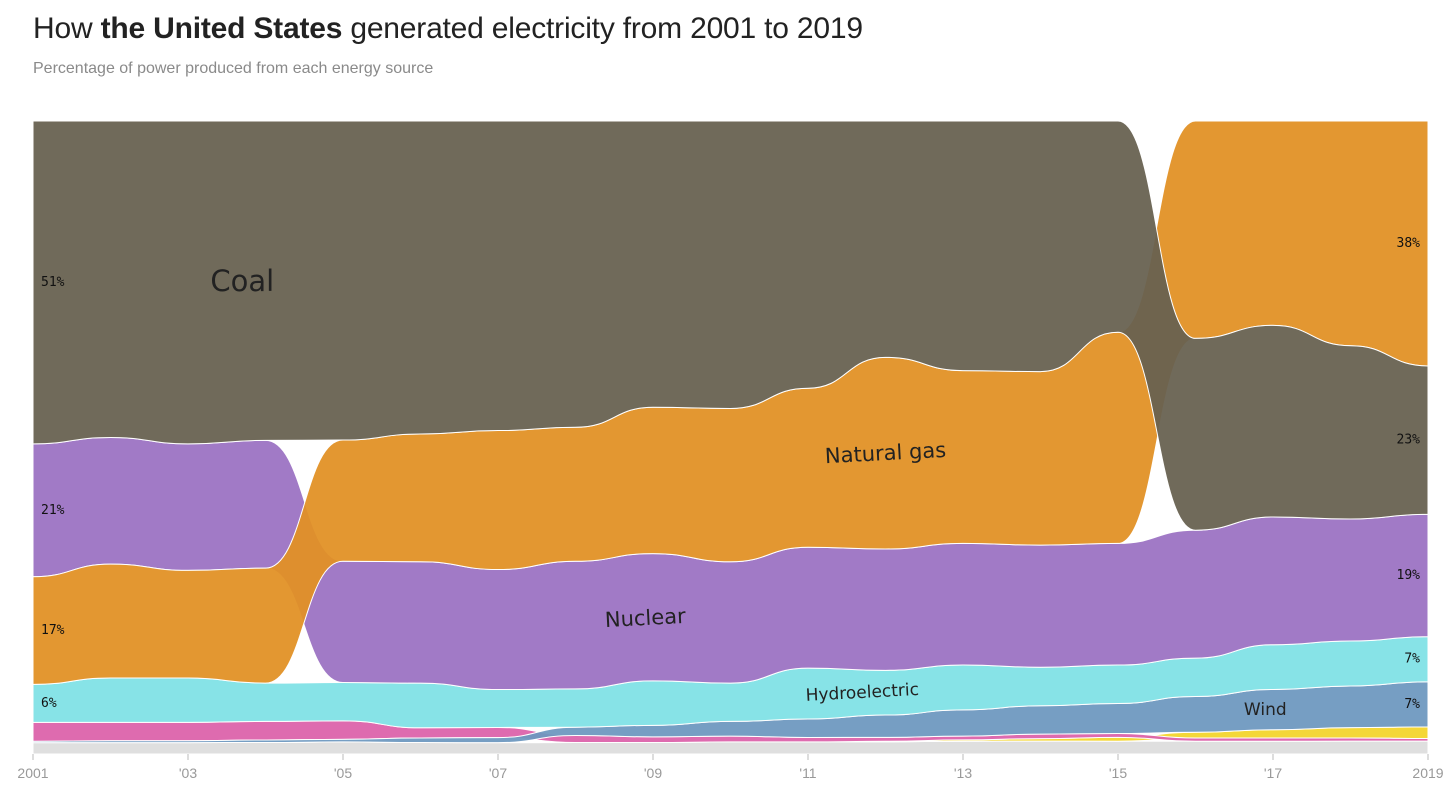  Describe the element at coordinates (653, 773) in the screenshot. I see `x-tick-label: '09` at that location.